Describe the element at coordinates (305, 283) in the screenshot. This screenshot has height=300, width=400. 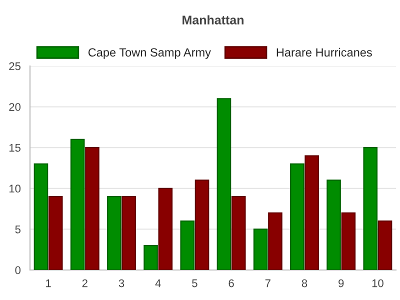
I see `x-tick-label: 8` at that location.